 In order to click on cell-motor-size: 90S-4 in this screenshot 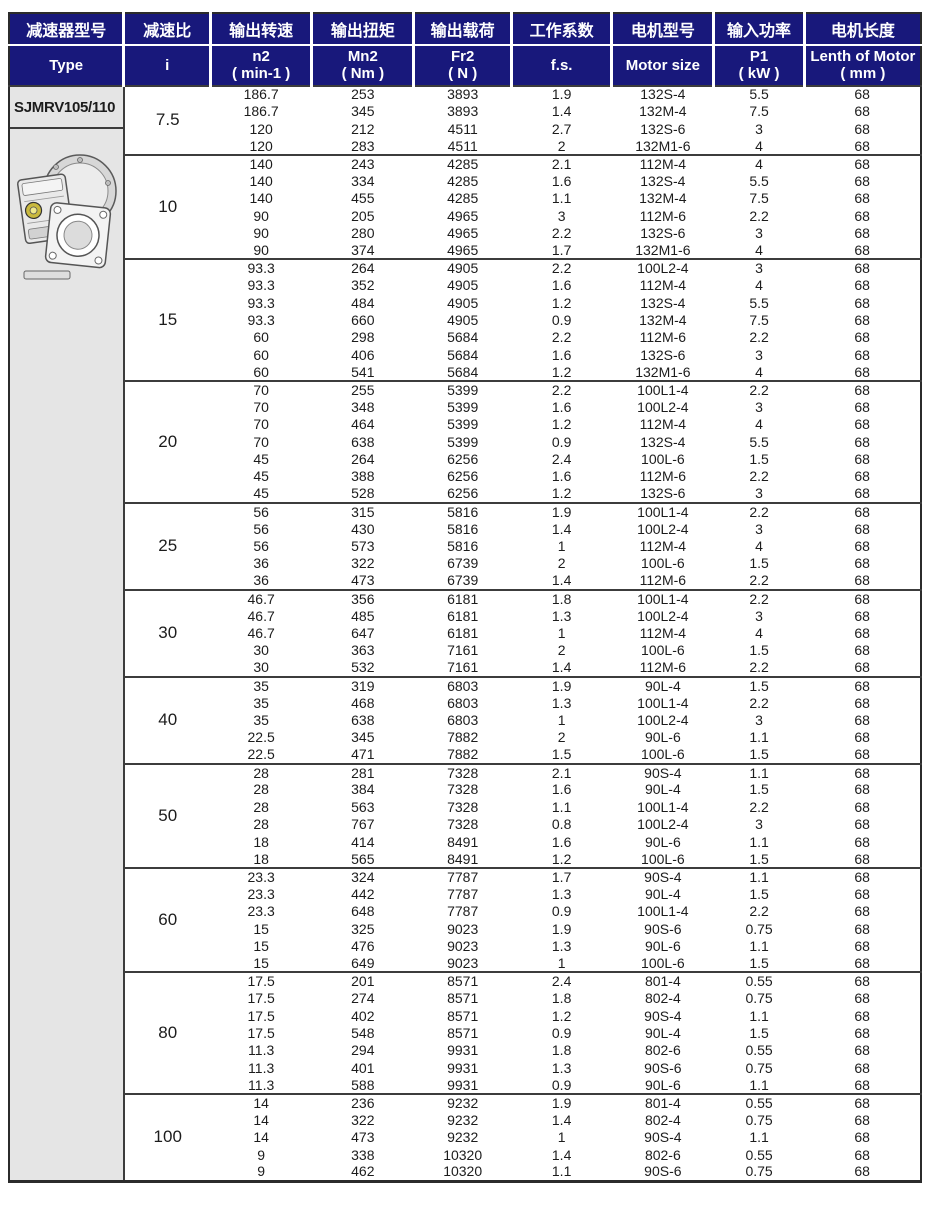, I will do `click(663, 1137)`.